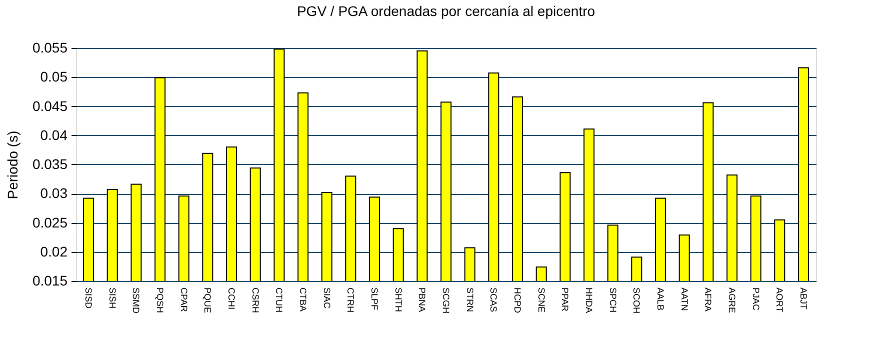 Image resolution: width=870 pixels, height=350 pixels. What do you see at coordinates (50, 222) in the screenshot?
I see `y-tick-label: 0.025` at bounding box center [50, 222].